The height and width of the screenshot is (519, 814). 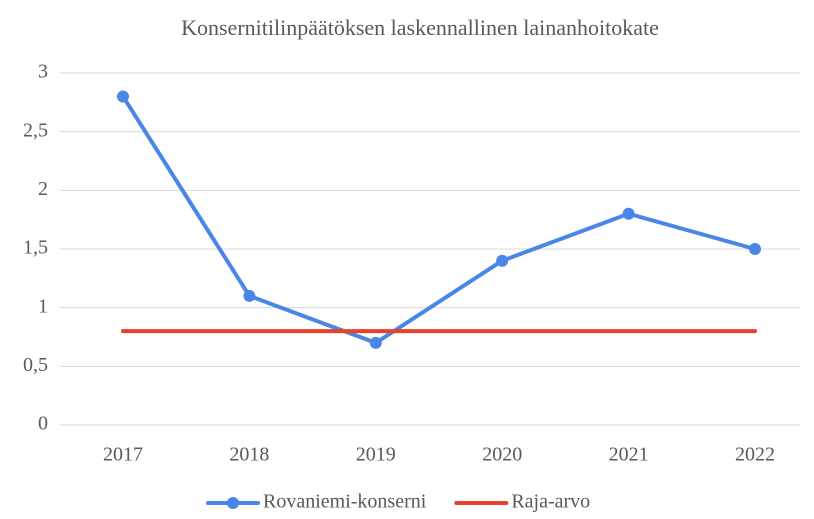 I want to click on y-tick-label: 2, so click(x=43, y=189).